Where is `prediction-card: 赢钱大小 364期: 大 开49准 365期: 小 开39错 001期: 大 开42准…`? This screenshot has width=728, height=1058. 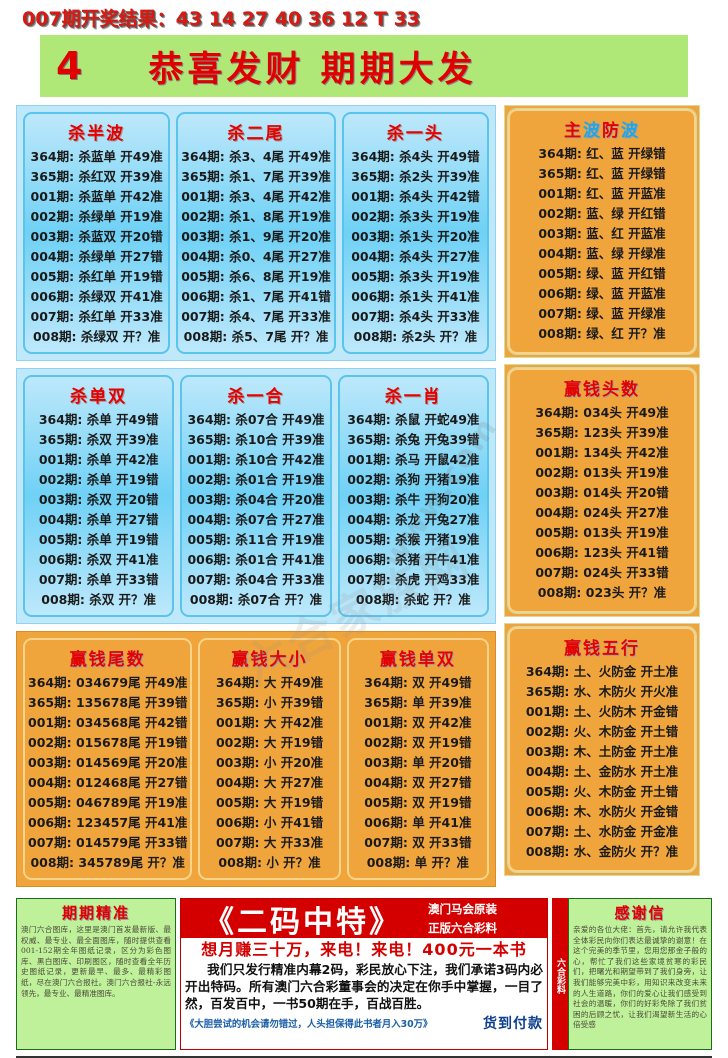 prediction-card: 赢钱大小 364期: 大 开49准 365期: 小 开39错 001期: 大 开42准… is located at coordinates (269, 759).